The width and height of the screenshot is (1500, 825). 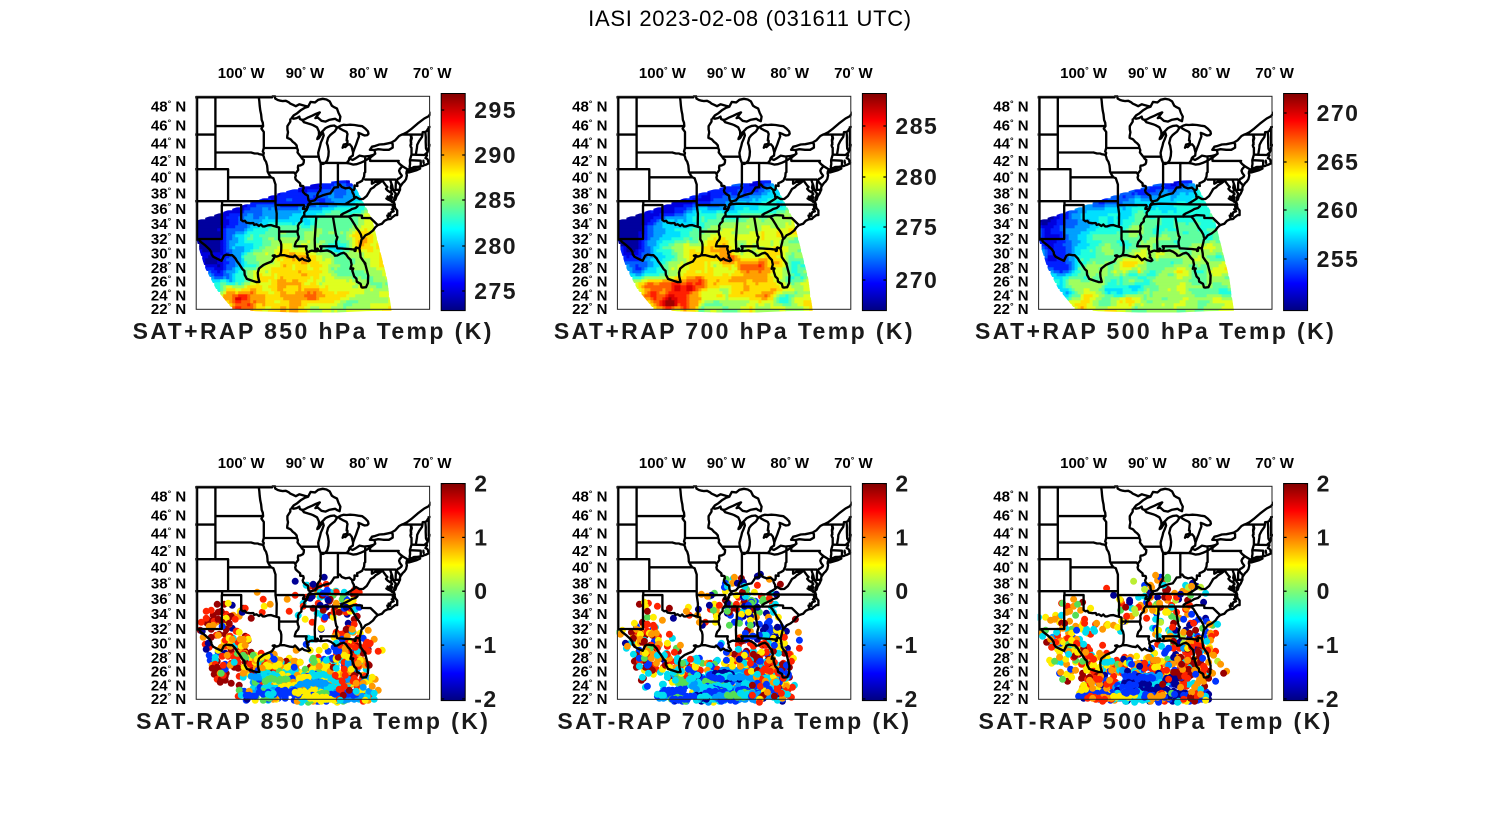 What do you see at coordinates (1338, 162) in the screenshot?
I see `svg-text: 265` at bounding box center [1338, 162].